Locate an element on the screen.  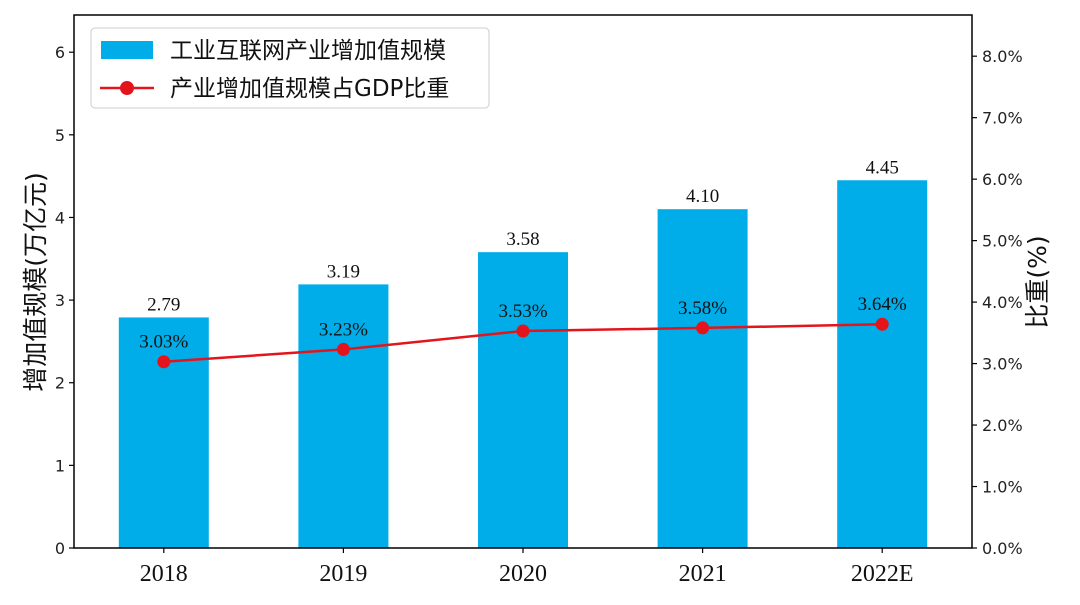
y2-tick-label: 7.0% is located at coordinates (1002, 118).